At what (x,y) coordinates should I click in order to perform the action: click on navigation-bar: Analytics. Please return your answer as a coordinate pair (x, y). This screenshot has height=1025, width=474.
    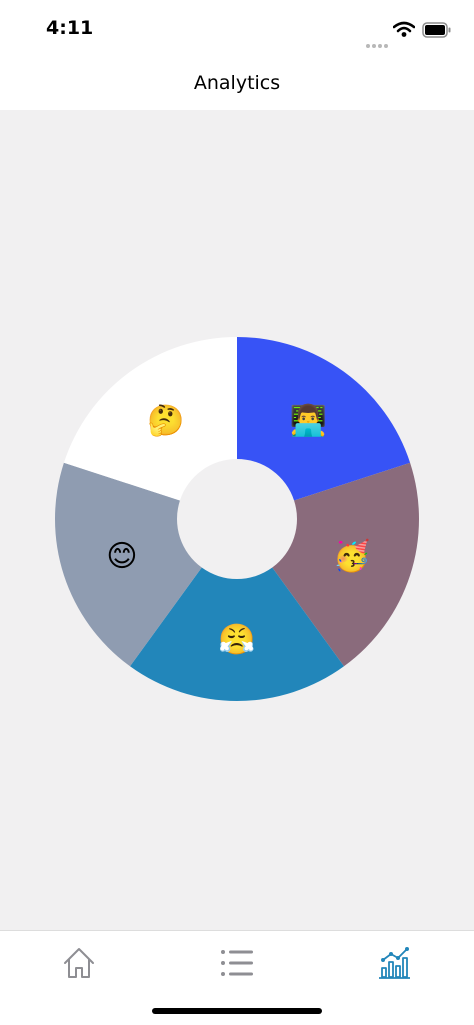
    Looking at the image, I should click on (237, 85).